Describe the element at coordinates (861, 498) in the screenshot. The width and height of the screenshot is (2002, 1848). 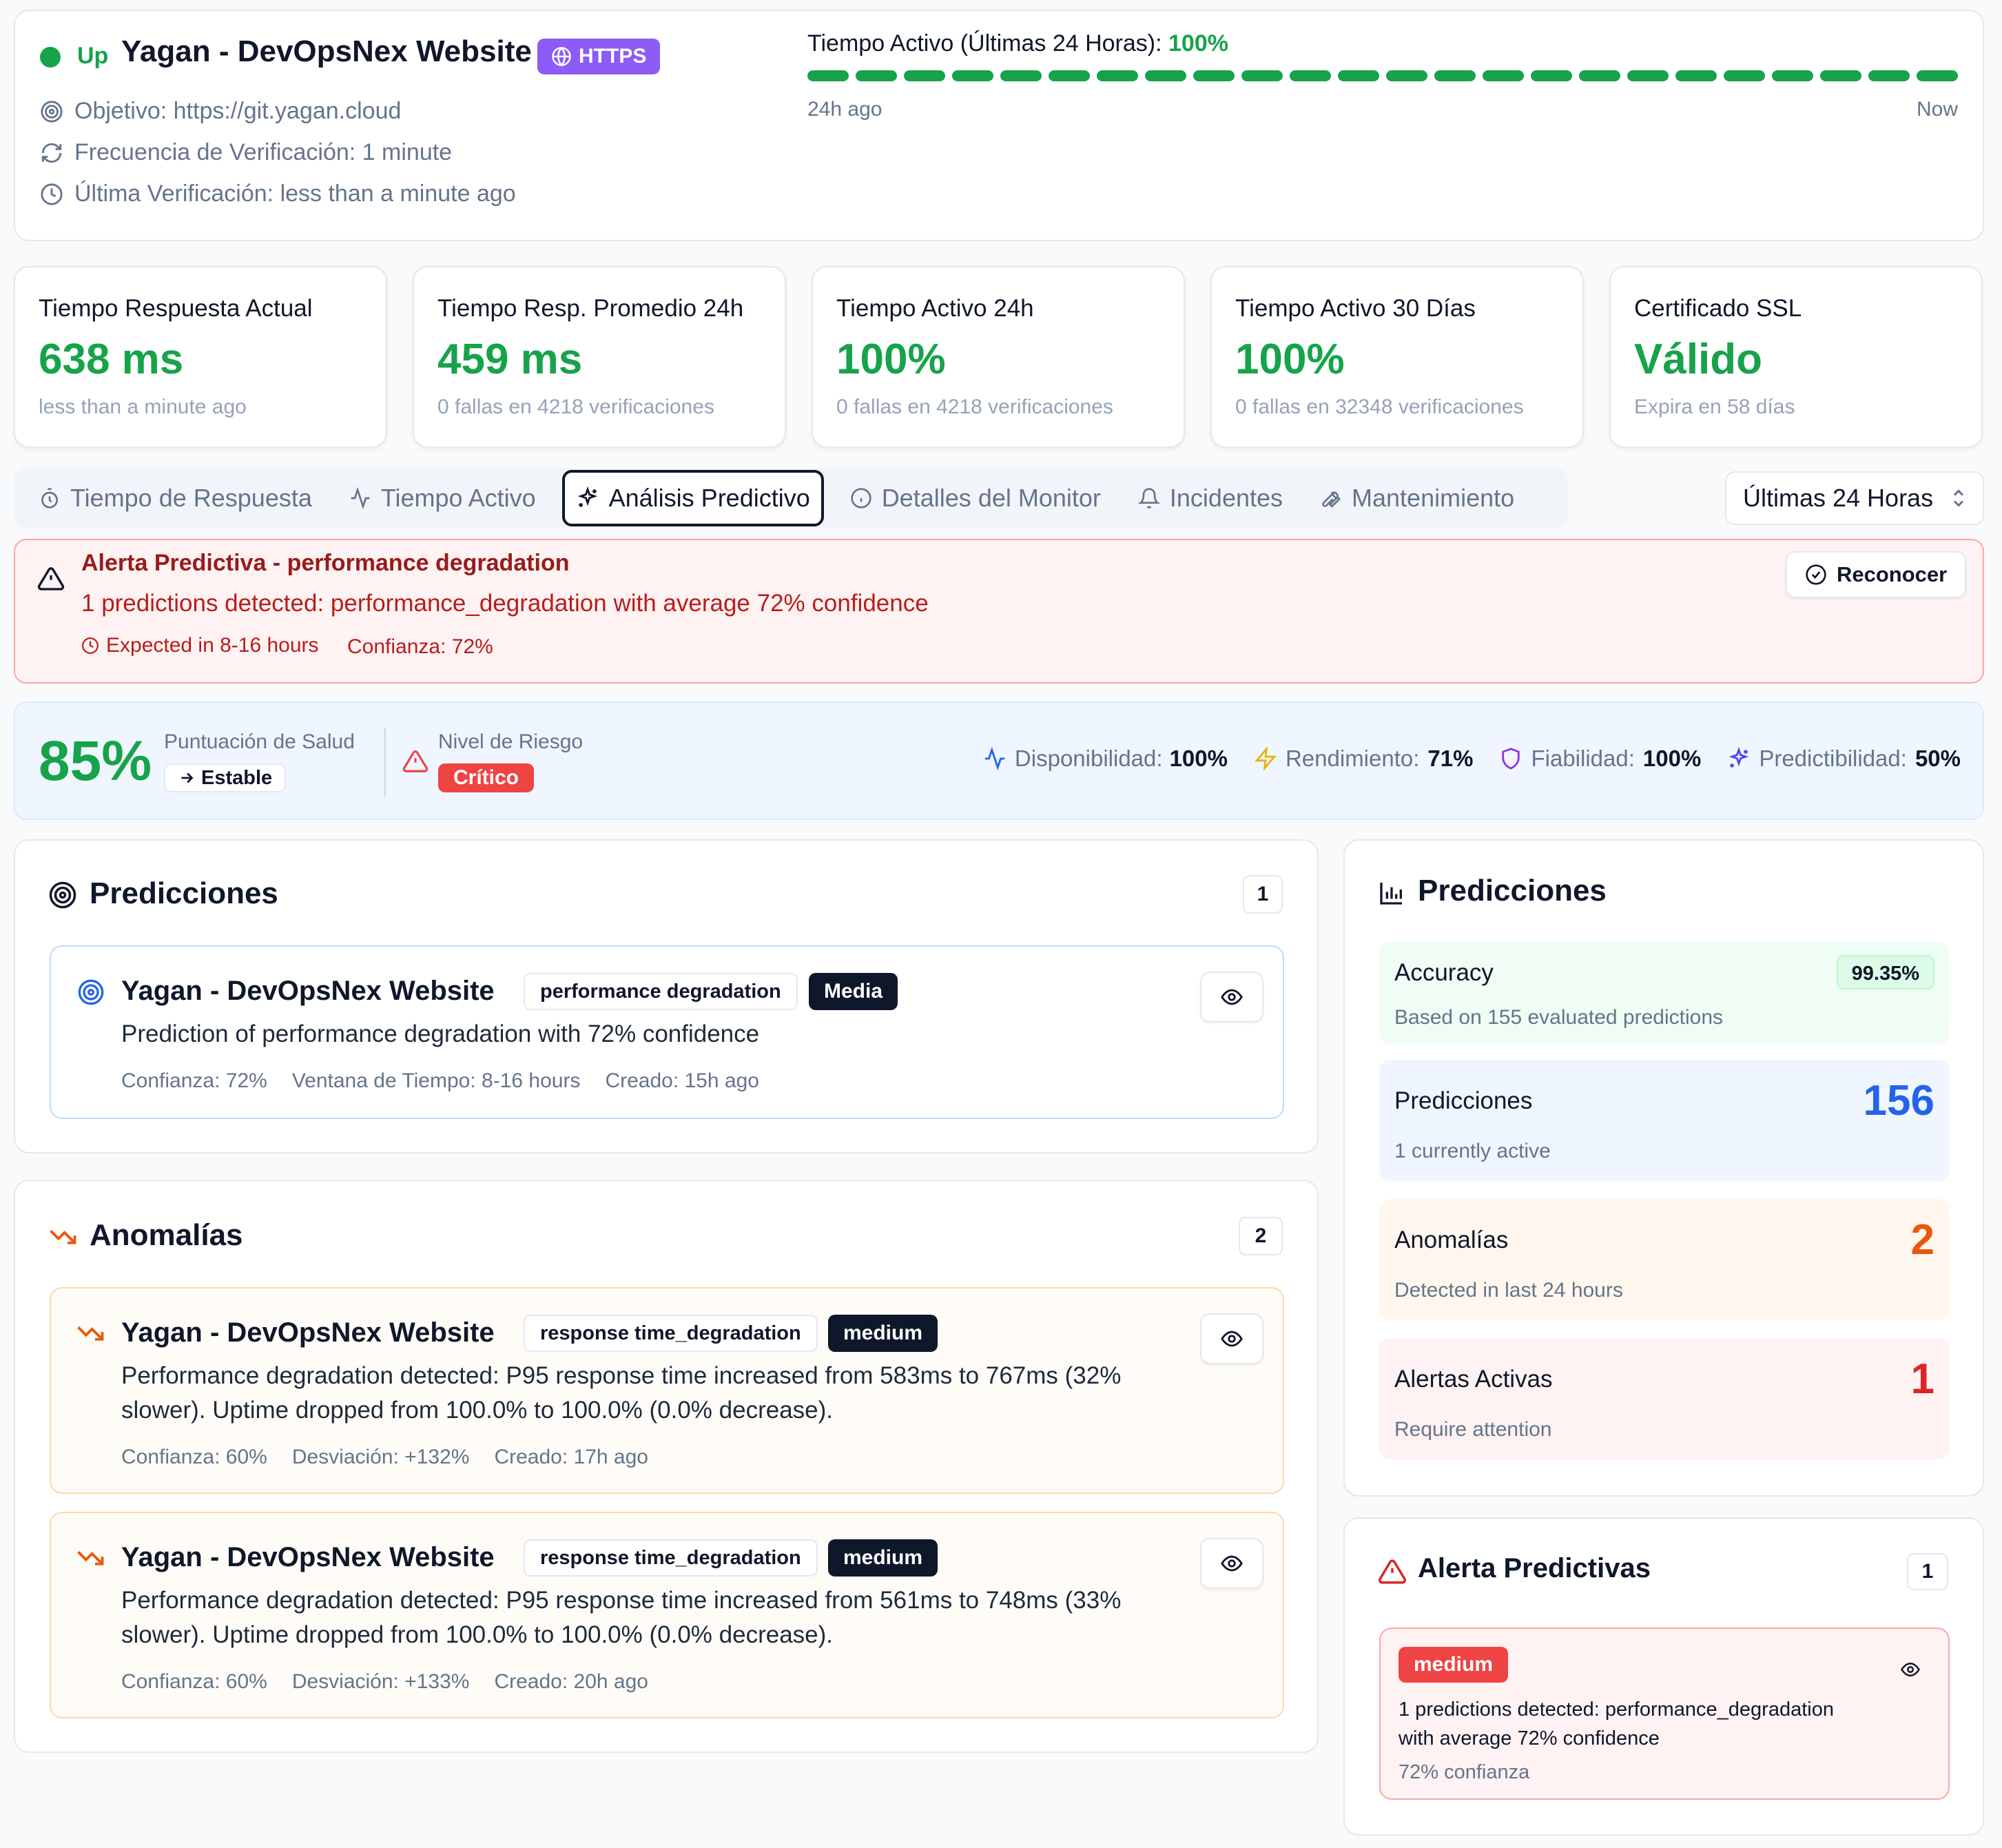
I see `info-icon` at that location.